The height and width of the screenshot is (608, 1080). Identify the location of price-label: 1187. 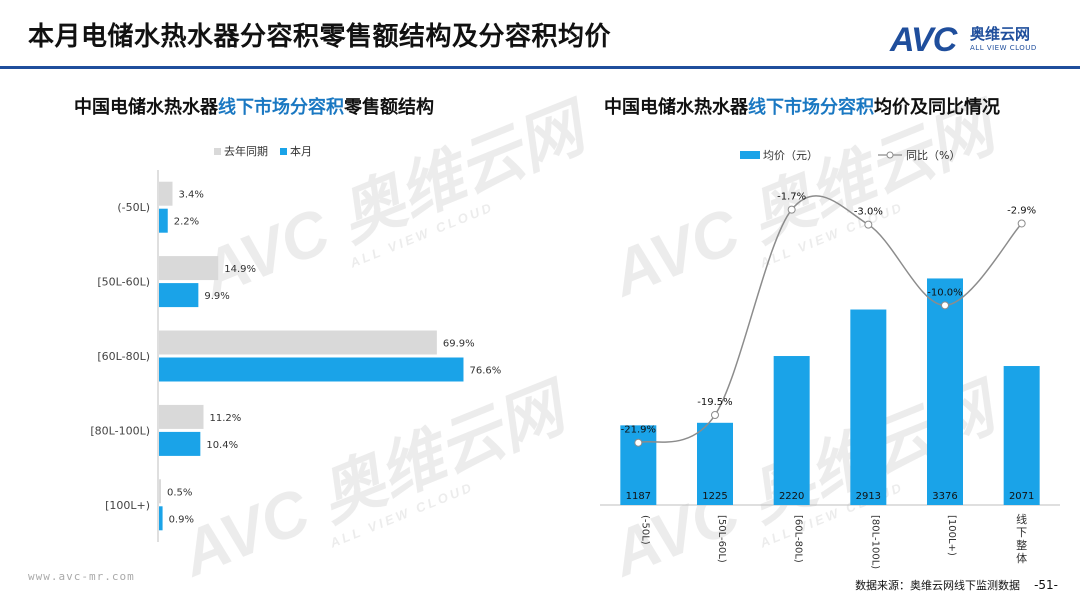
(638, 496).